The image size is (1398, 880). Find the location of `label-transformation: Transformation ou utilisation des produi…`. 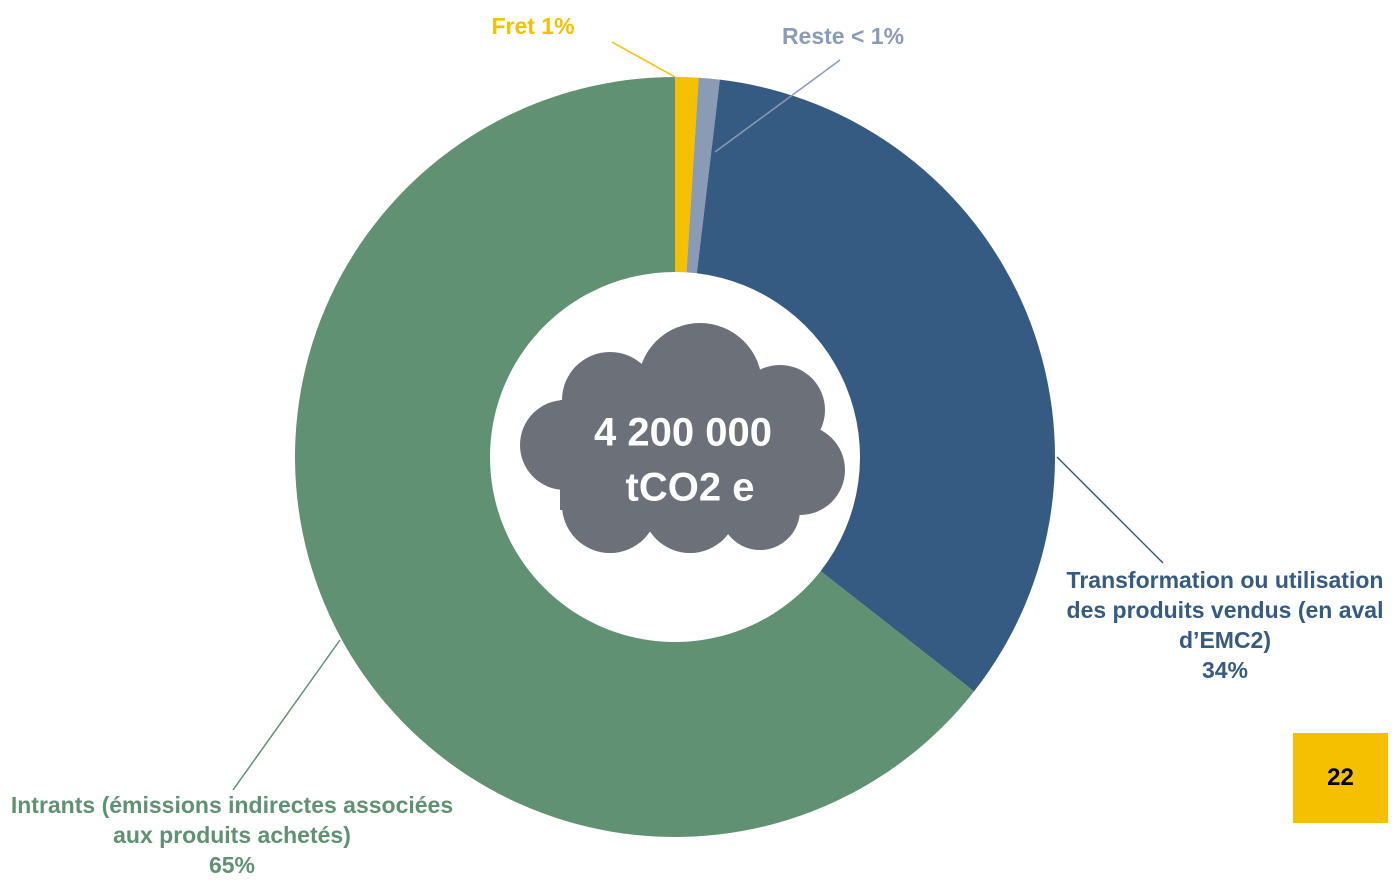

label-transformation: Transformation ou utilisation des produi… is located at coordinates (1225, 625).